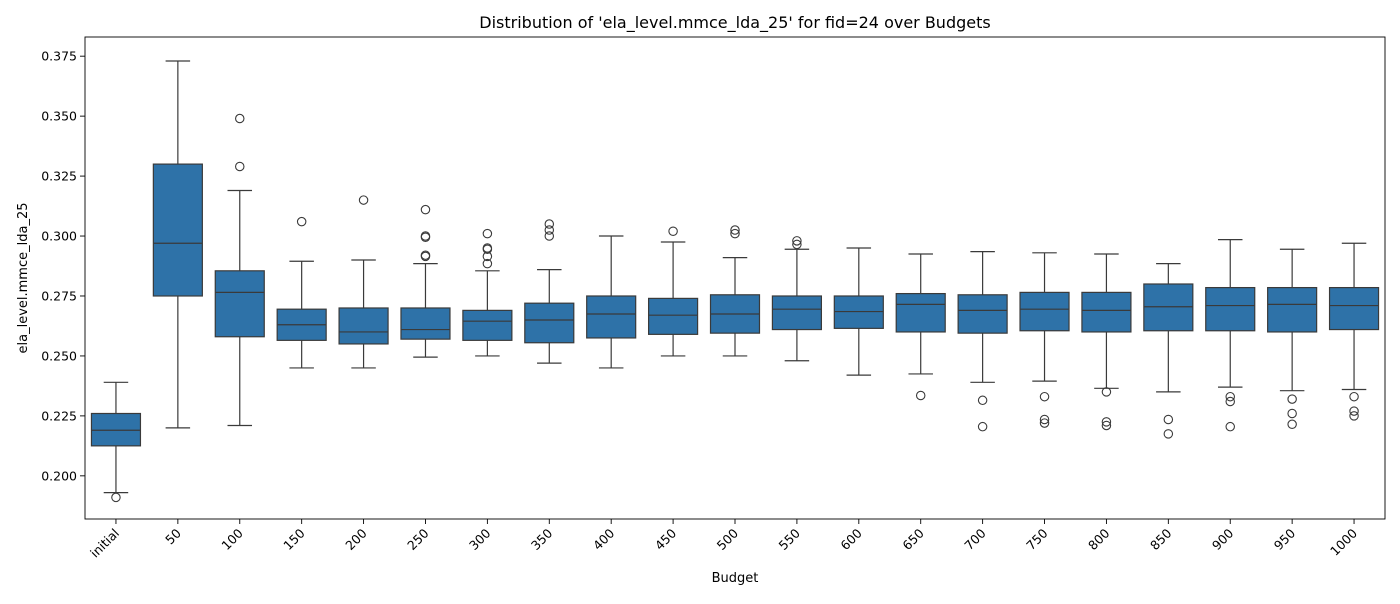  I want to click on y-axis: 0.200 0.225 0.250 0.275 0.300 0.325 0.350 0.375, so click(63, 266).